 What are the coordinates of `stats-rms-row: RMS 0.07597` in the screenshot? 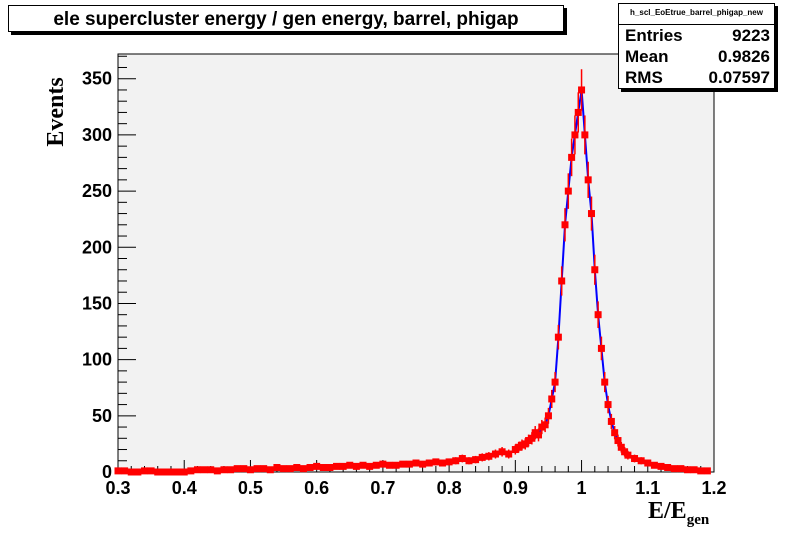 It's located at (696, 77).